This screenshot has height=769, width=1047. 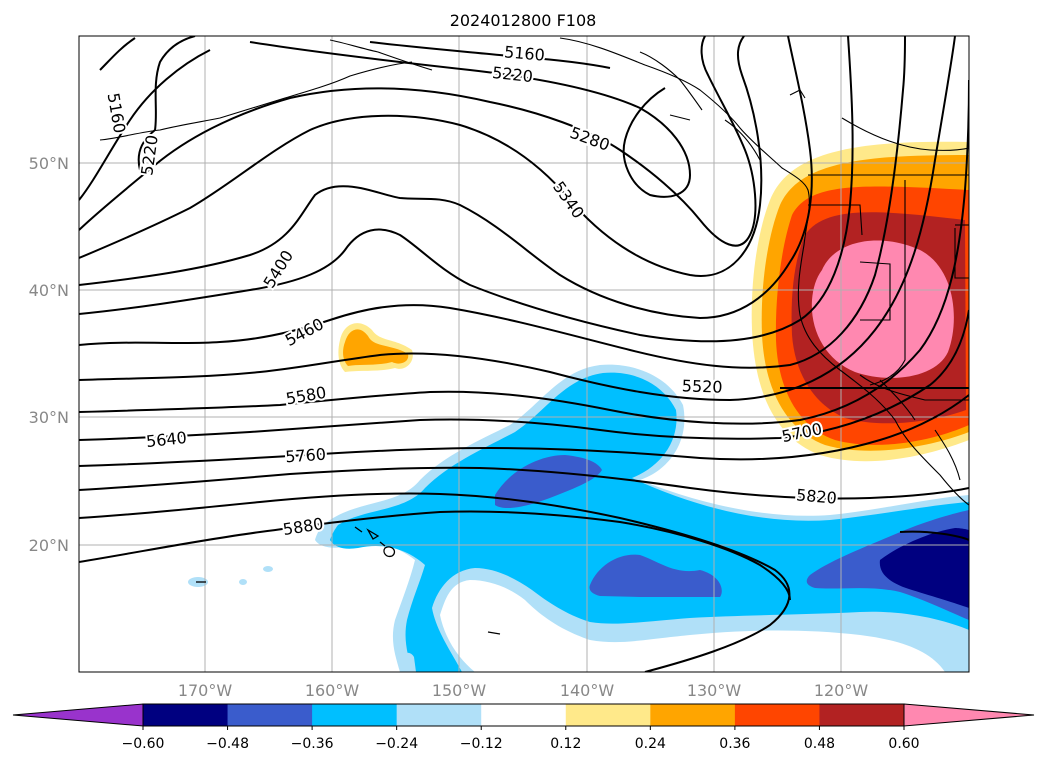 What do you see at coordinates (49, 417) in the screenshot?
I see `lat-label: 30°N` at bounding box center [49, 417].